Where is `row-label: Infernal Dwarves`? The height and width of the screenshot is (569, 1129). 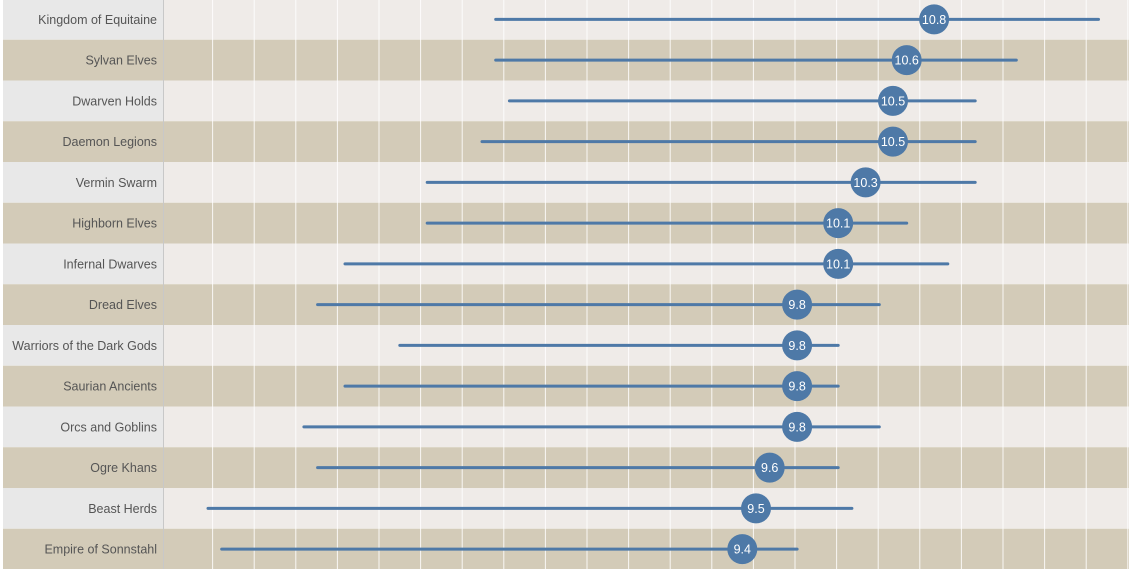 row-label: Infernal Dwarves is located at coordinates (110, 264).